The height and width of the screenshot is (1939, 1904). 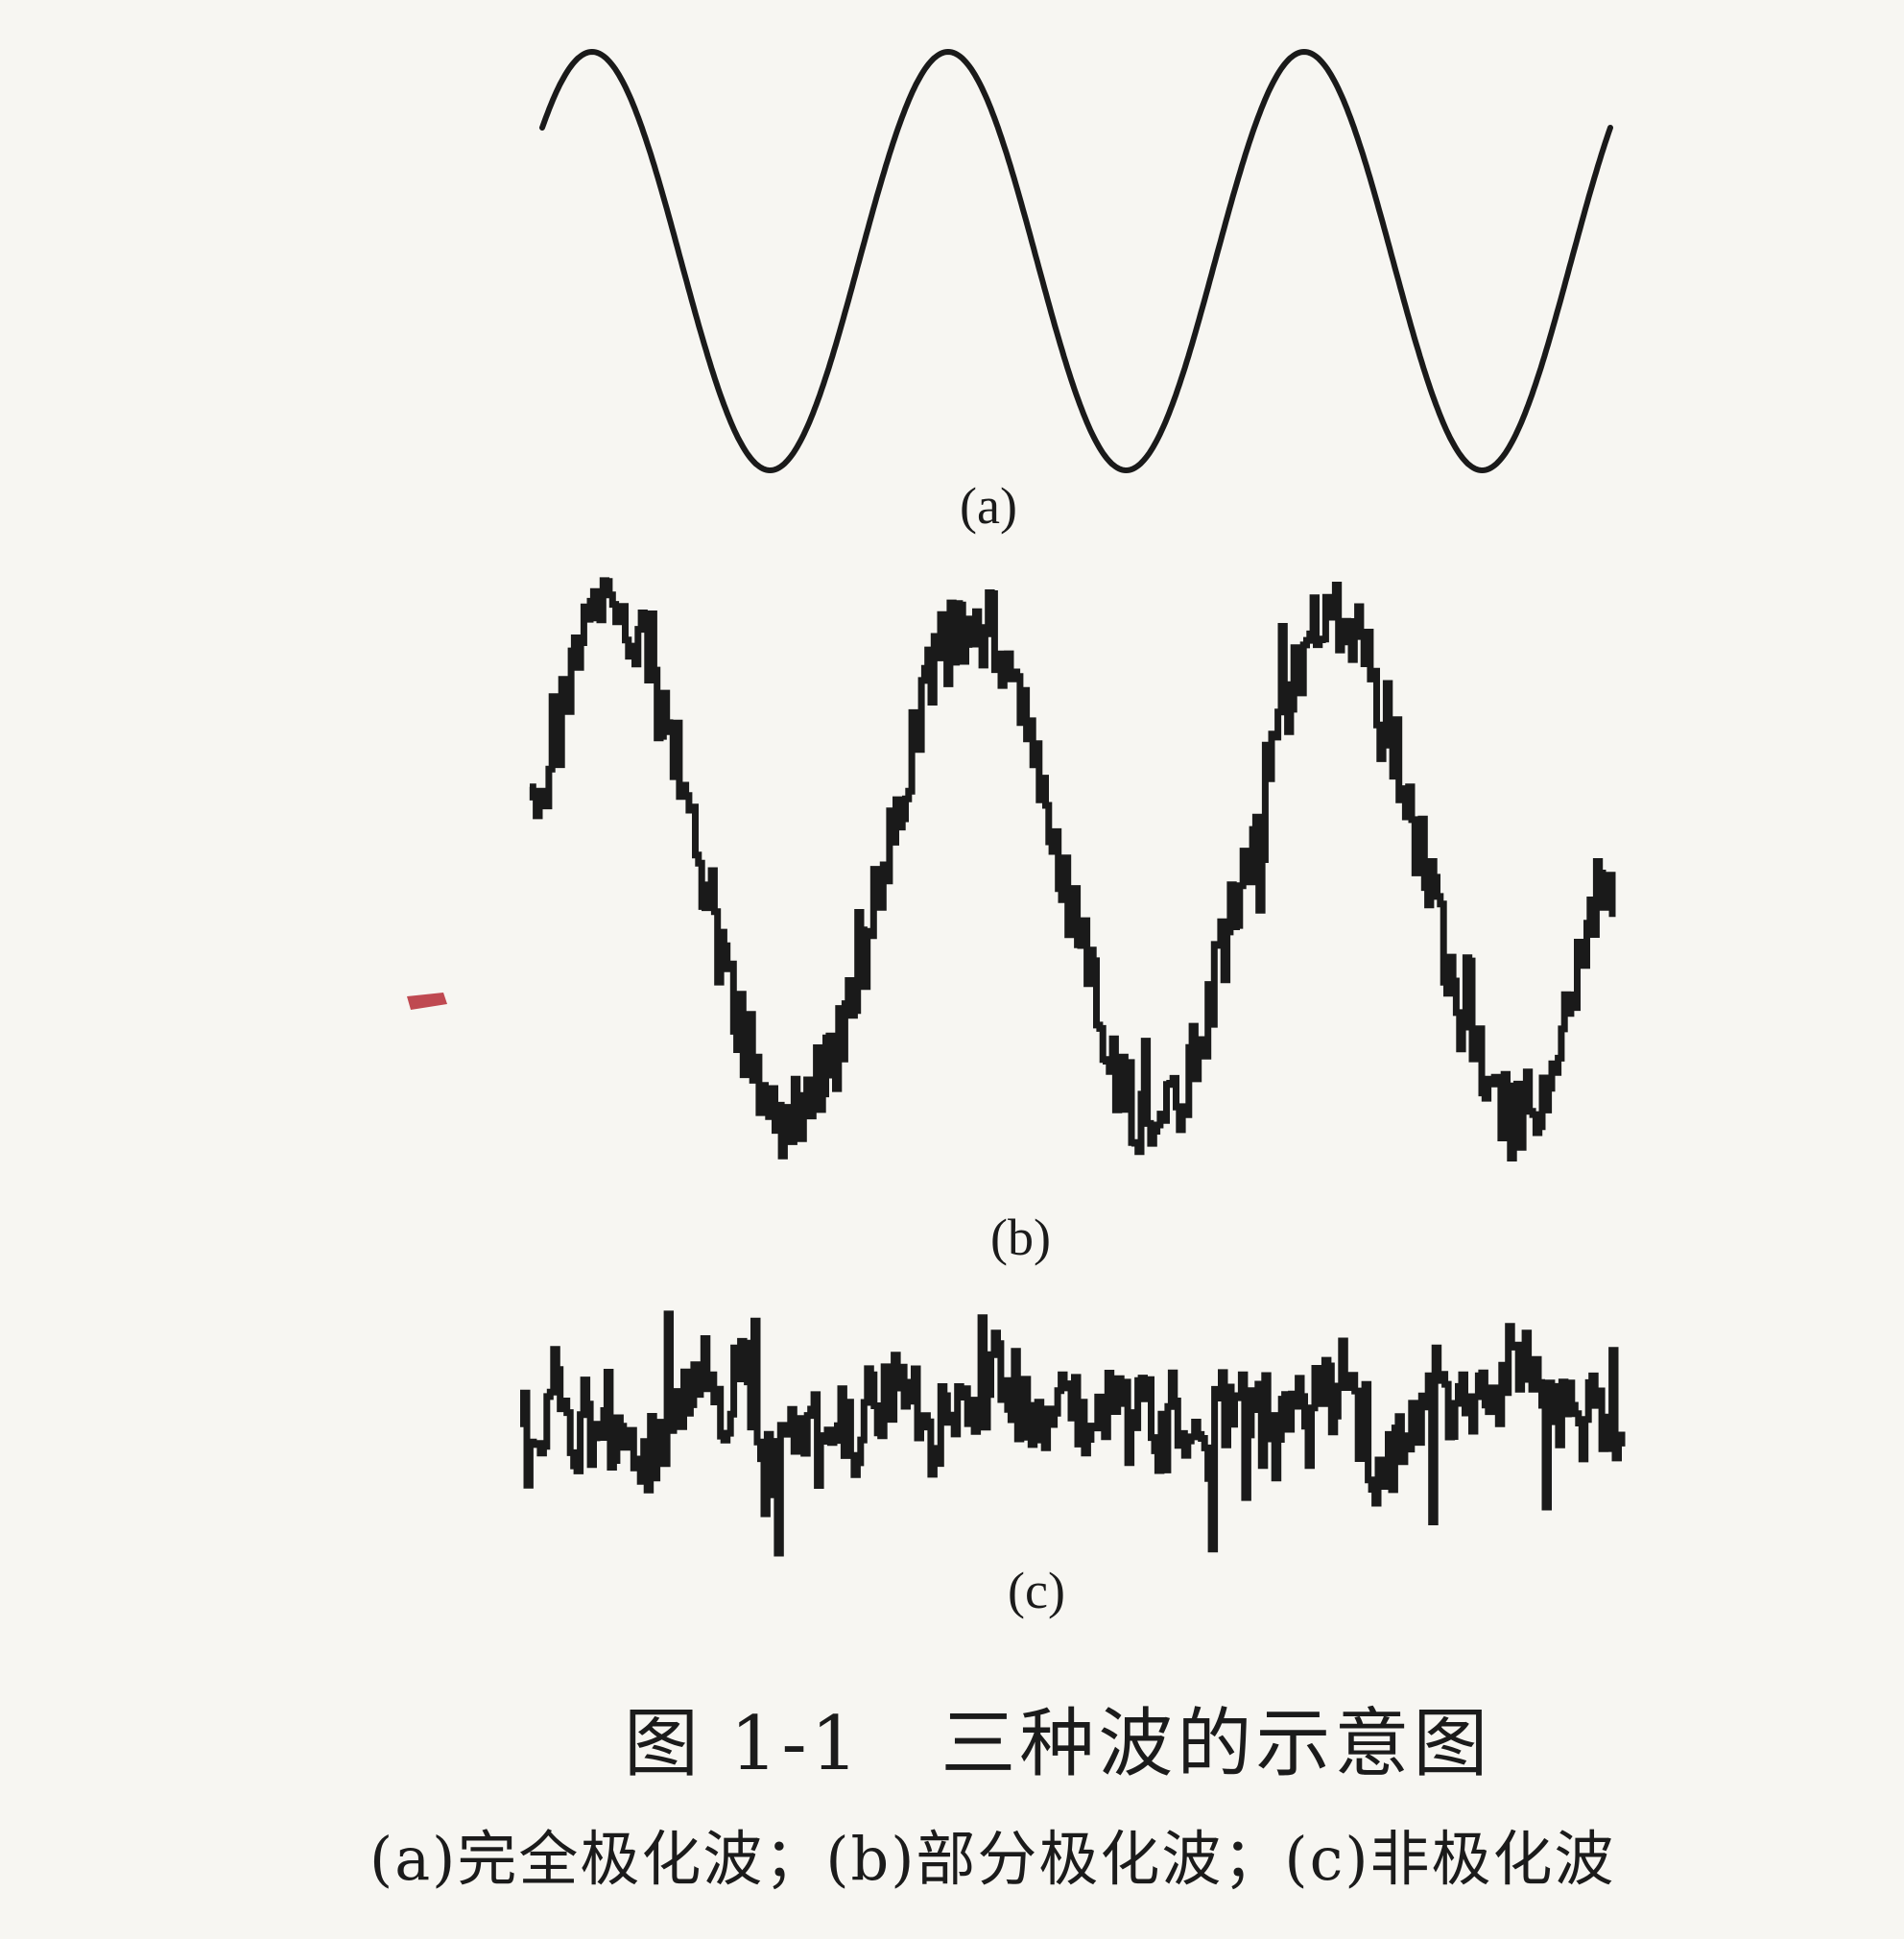 What do you see at coordinates (1058, 1744) in the screenshot?
I see `figure-caption-title: 图 1-1 三种波的示意图` at bounding box center [1058, 1744].